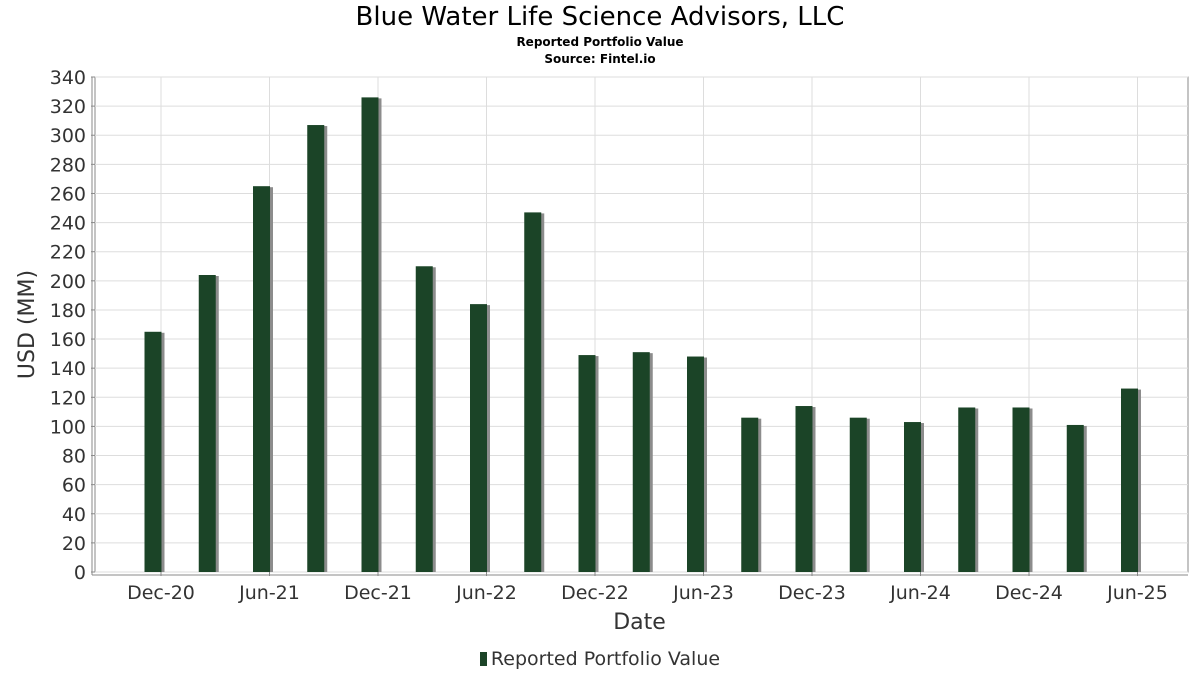 Image resolution: width=1200 pixels, height=675 pixels. What do you see at coordinates (68, 107) in the screenshot?
I see `y-tick-label: 320` at bounding box center [68, 107].